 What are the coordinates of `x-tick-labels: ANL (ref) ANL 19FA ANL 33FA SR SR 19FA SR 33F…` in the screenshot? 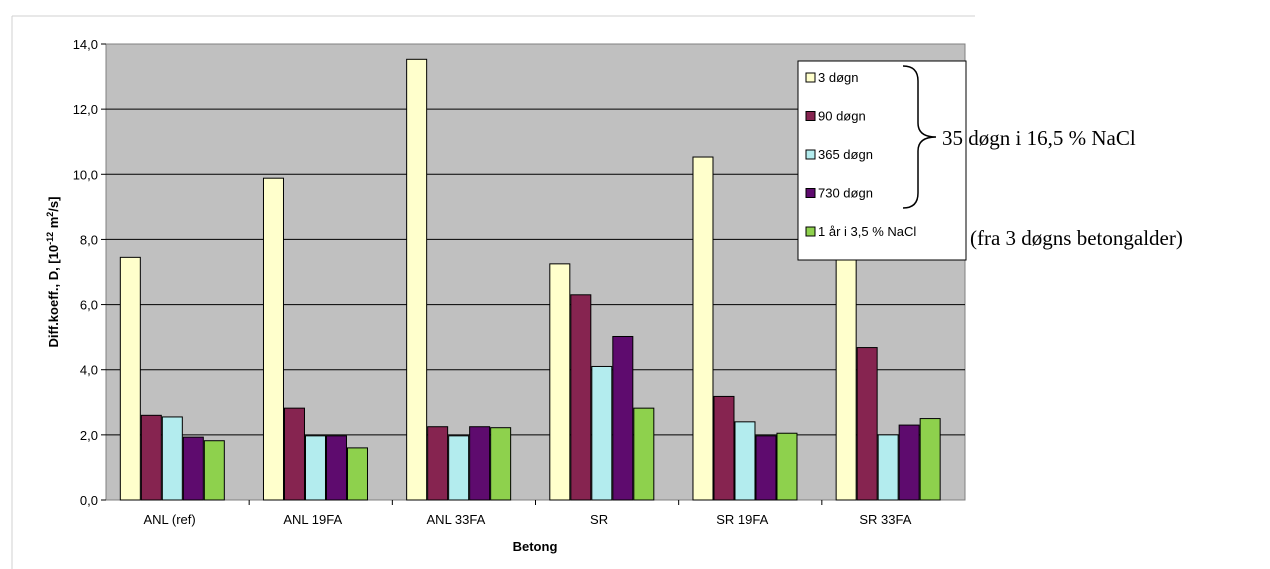 It's located at (527, 519).